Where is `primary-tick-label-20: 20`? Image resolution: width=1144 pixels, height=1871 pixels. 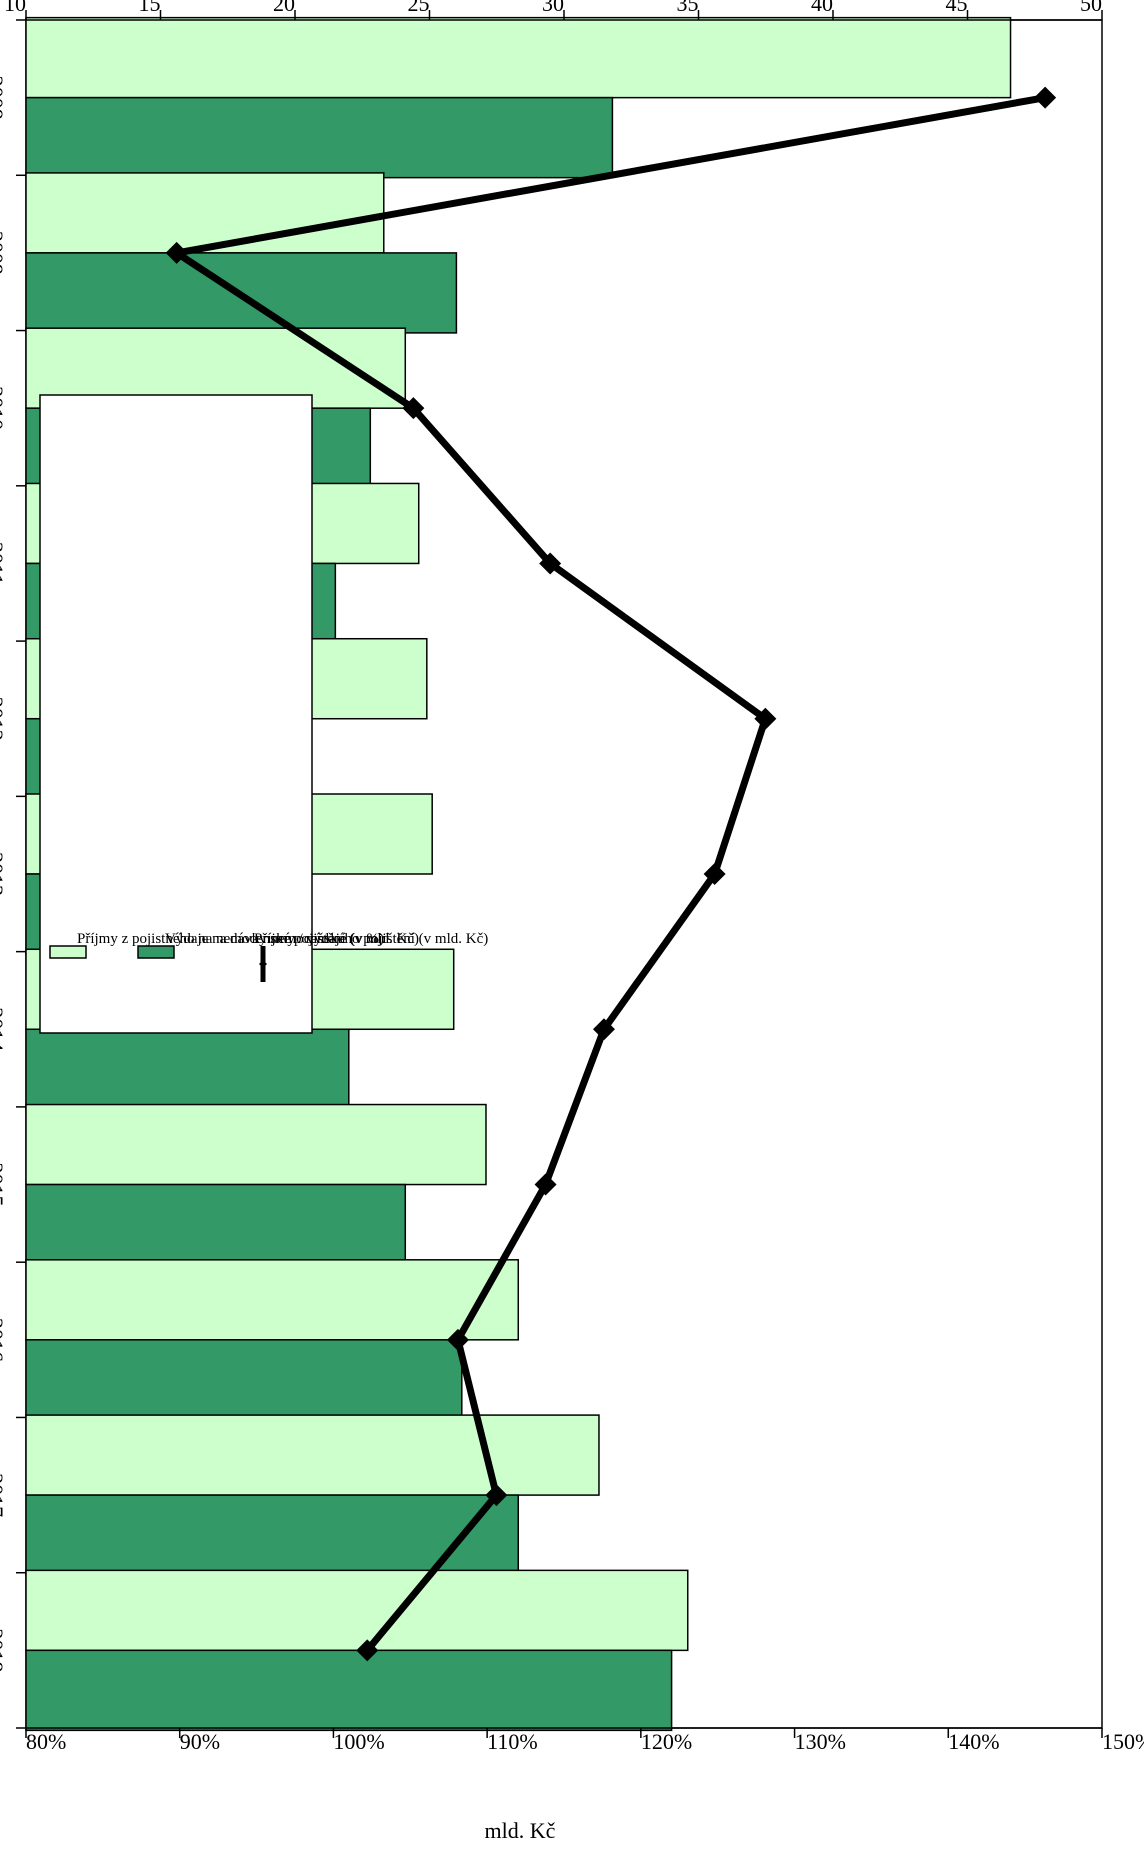 primary-tick-label-20: 20 is located at coordinates (284, 8).